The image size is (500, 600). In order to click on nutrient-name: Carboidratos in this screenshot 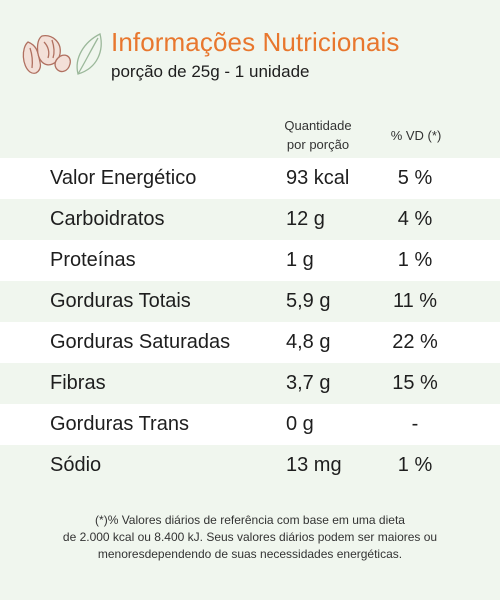, I will do `click(107, 219)`.